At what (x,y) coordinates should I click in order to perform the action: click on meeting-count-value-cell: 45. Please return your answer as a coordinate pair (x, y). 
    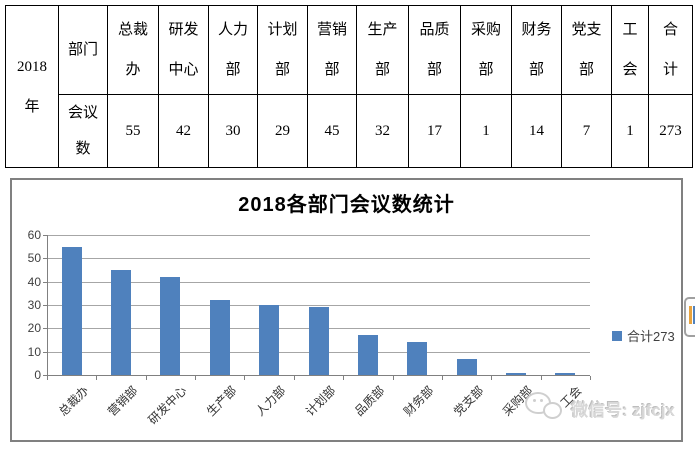
    Looking at the image, I should click on (332, 131).